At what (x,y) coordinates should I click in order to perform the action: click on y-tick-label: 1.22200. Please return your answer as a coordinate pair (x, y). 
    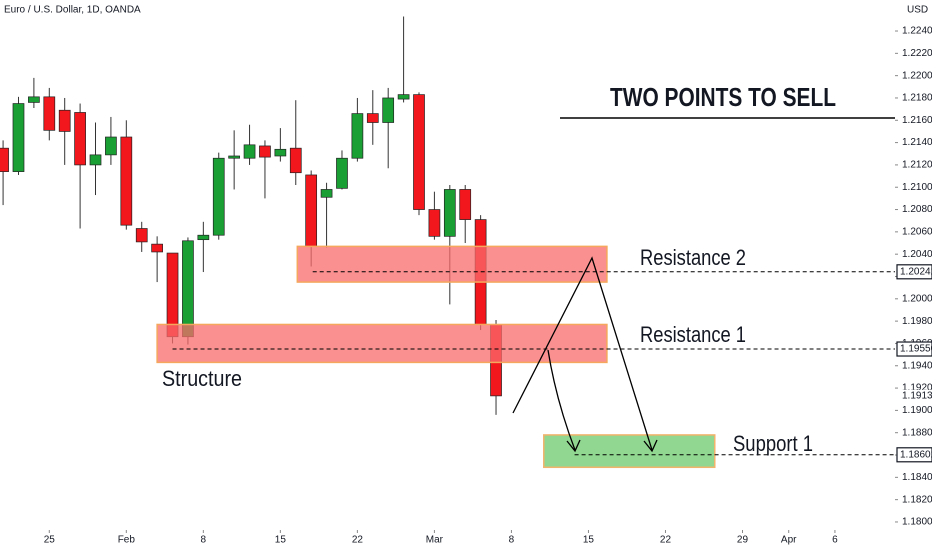
    Looking at the image, I should click on (917, 53).